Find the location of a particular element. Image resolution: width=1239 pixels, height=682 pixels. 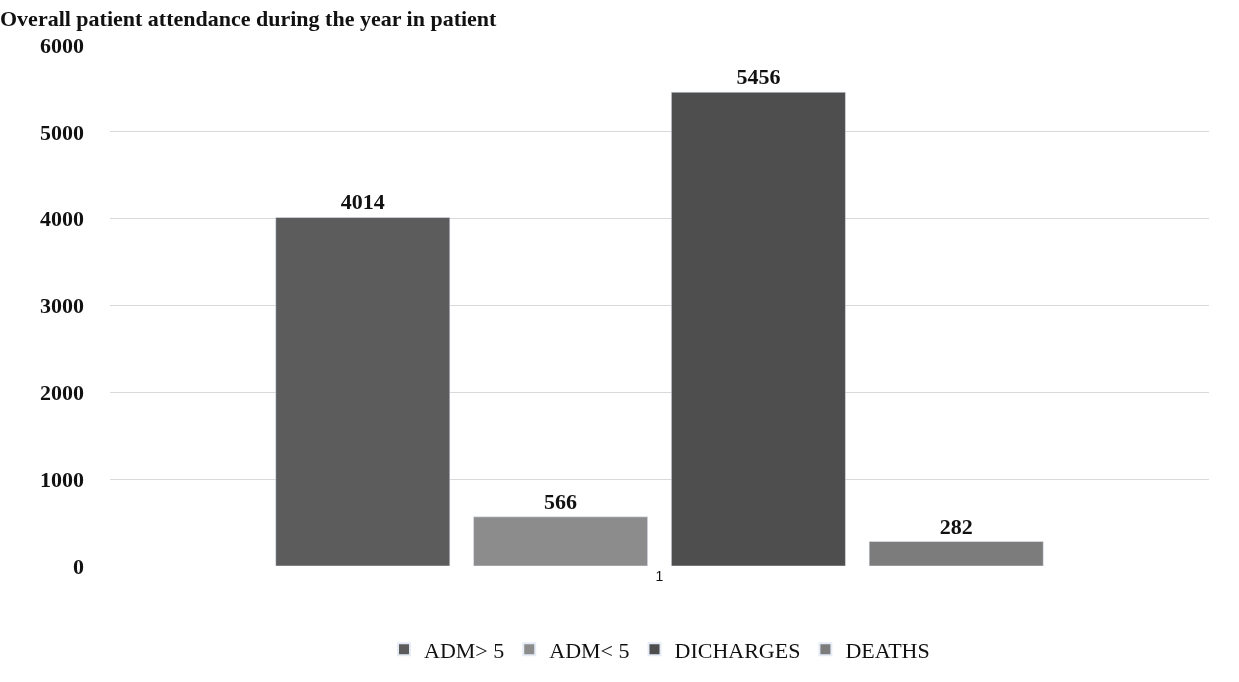

chart-title: Overall patient attendance during the year in patient is located at coordinates (249, 18).